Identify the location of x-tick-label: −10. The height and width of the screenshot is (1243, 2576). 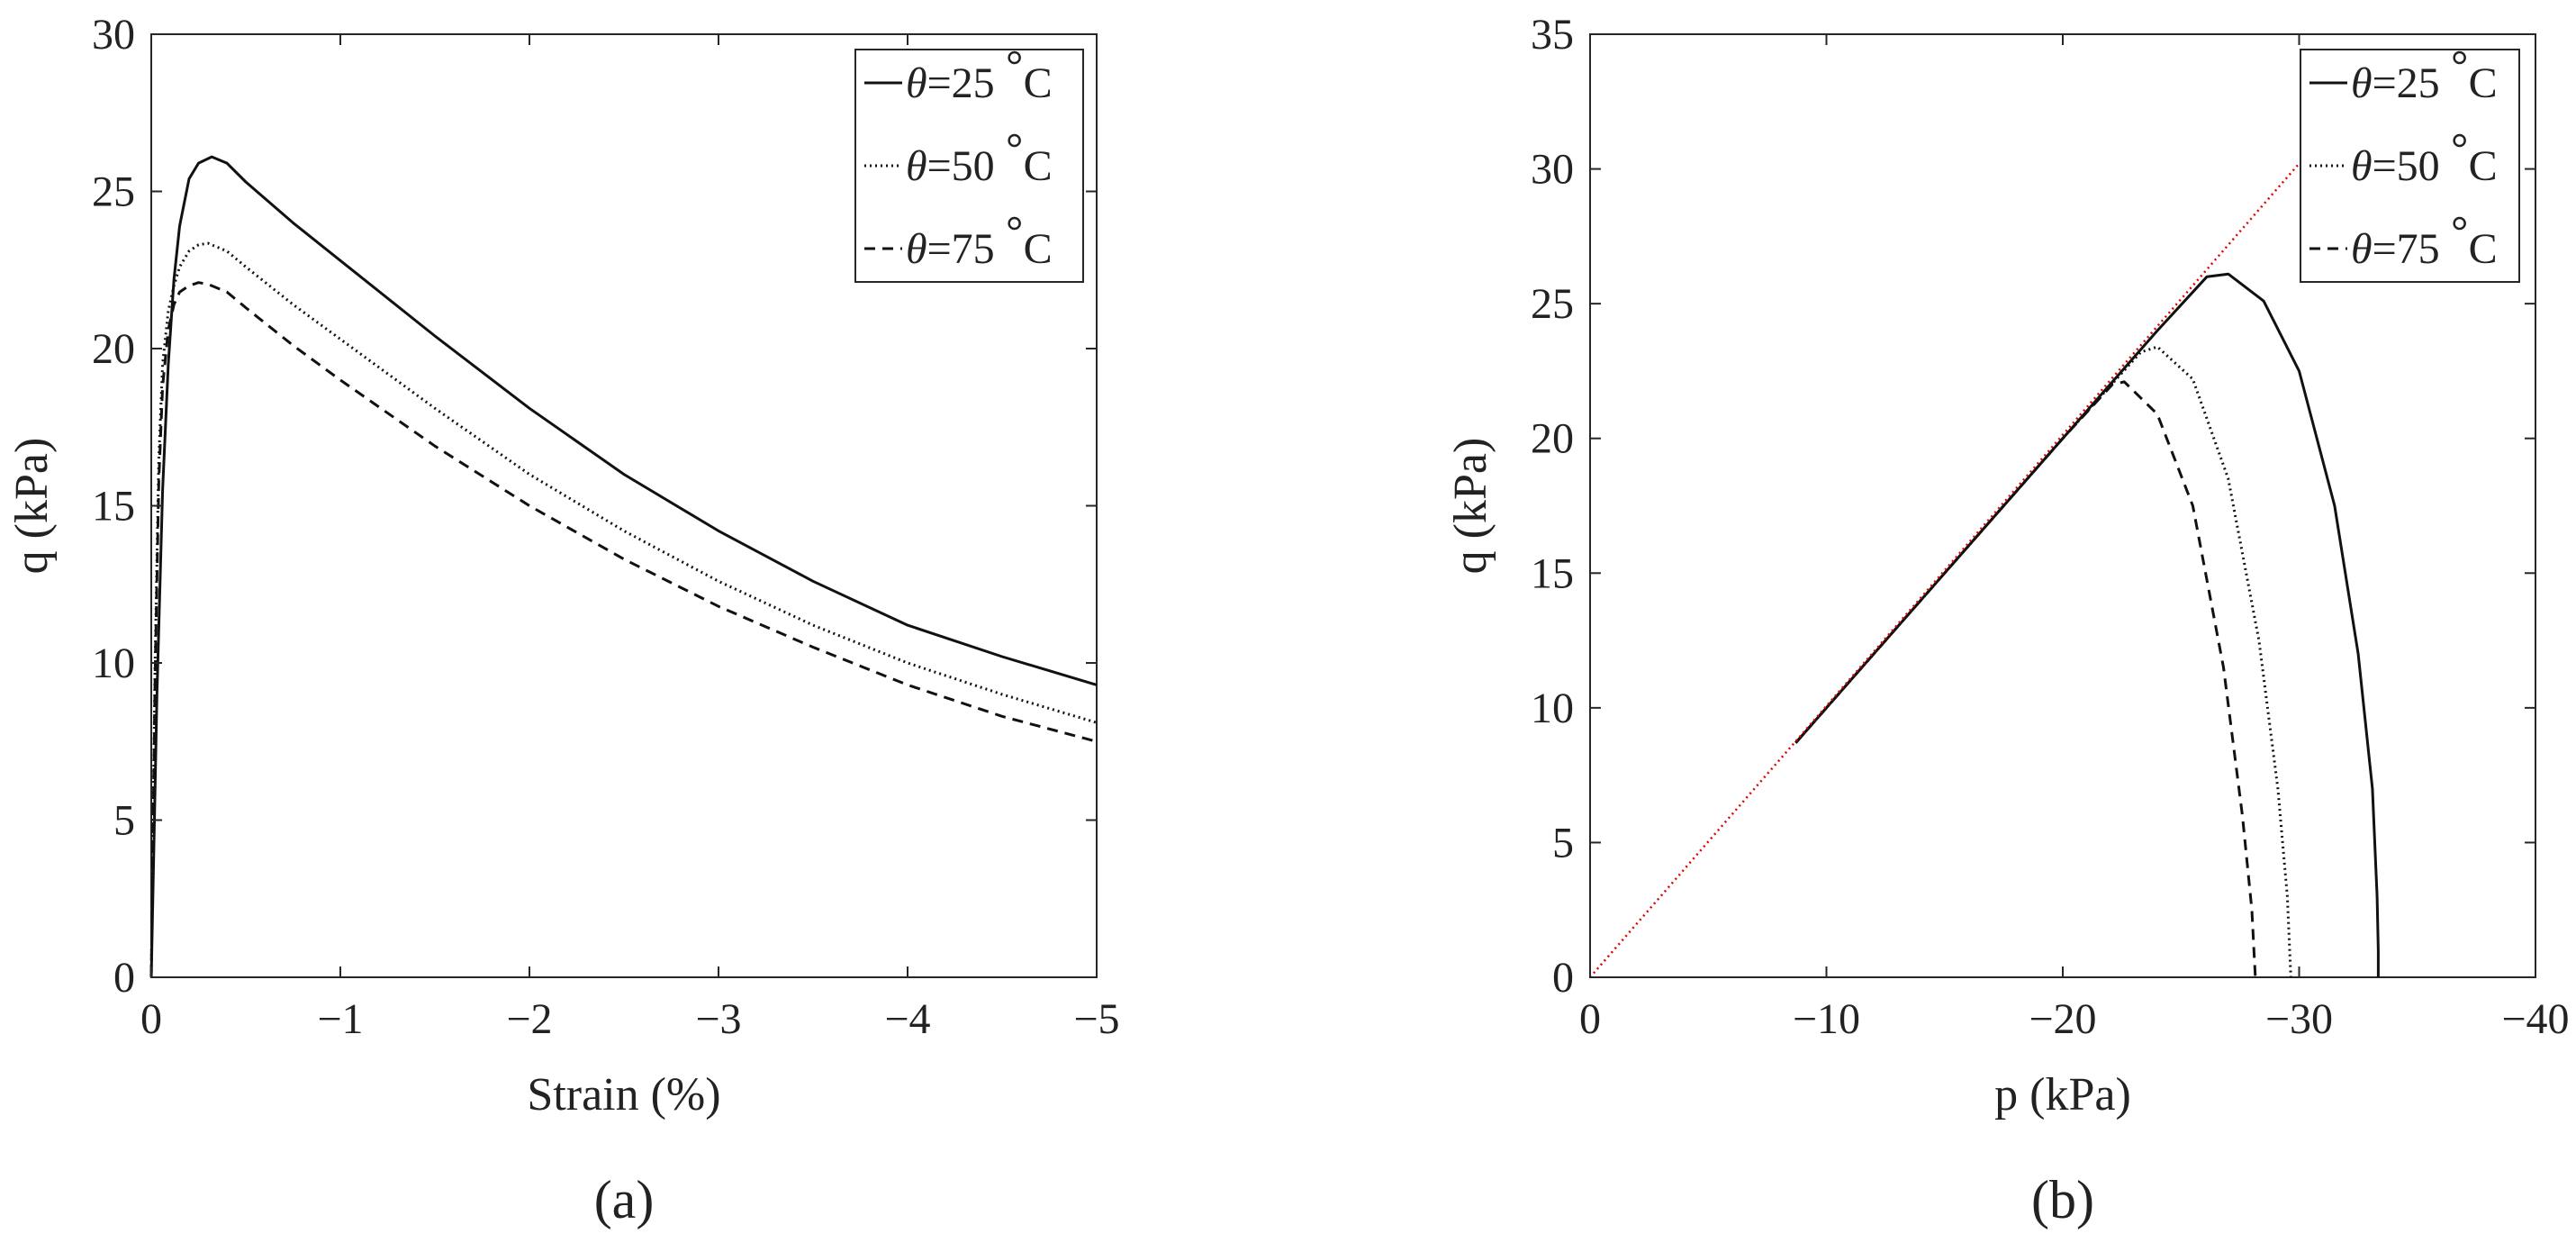
(1826, 1019).